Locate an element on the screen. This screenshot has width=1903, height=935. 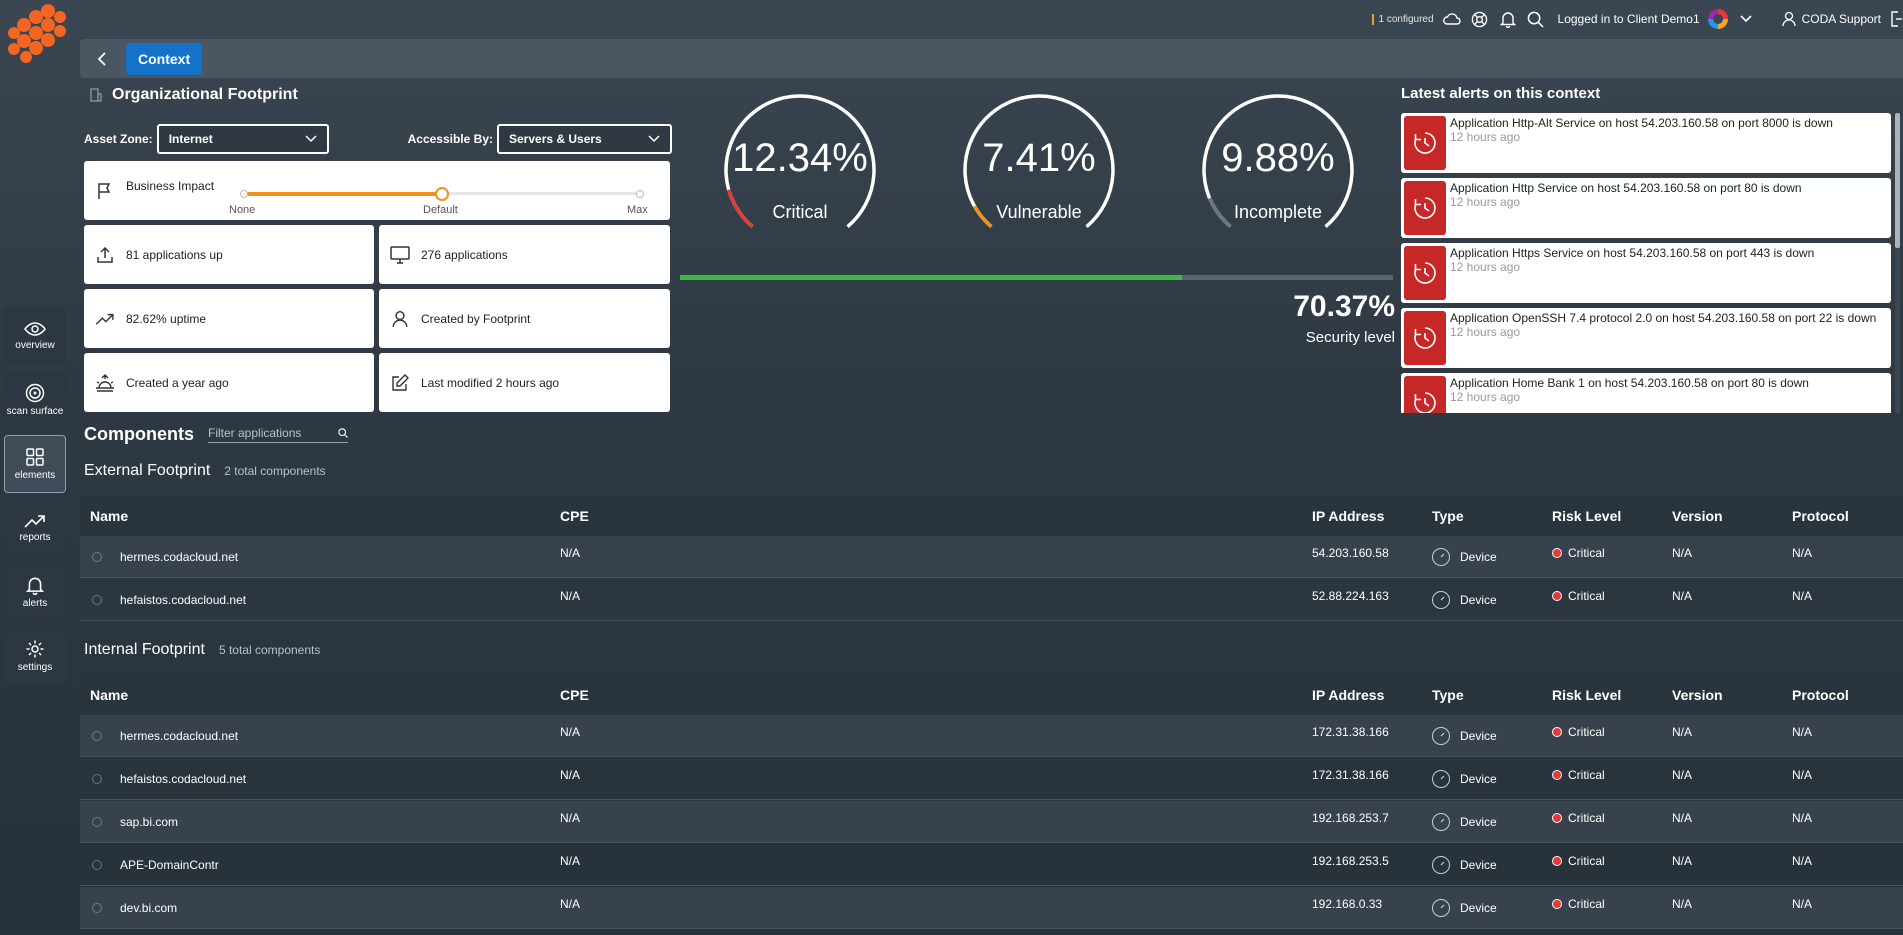
accessible-by-select: Servers & Users is located at coordinates (584, 139).